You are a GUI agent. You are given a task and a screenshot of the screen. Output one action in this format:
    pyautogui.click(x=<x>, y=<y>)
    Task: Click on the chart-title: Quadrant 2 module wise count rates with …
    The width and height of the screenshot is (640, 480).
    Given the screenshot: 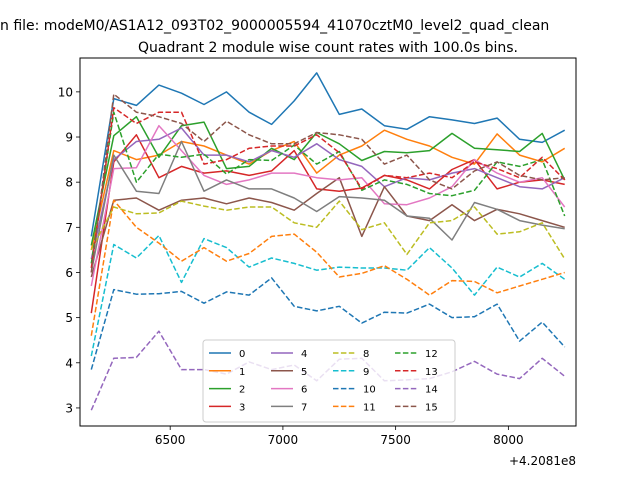 What is the action you would take?
    pyautogui.click(x=328, y=48)
    